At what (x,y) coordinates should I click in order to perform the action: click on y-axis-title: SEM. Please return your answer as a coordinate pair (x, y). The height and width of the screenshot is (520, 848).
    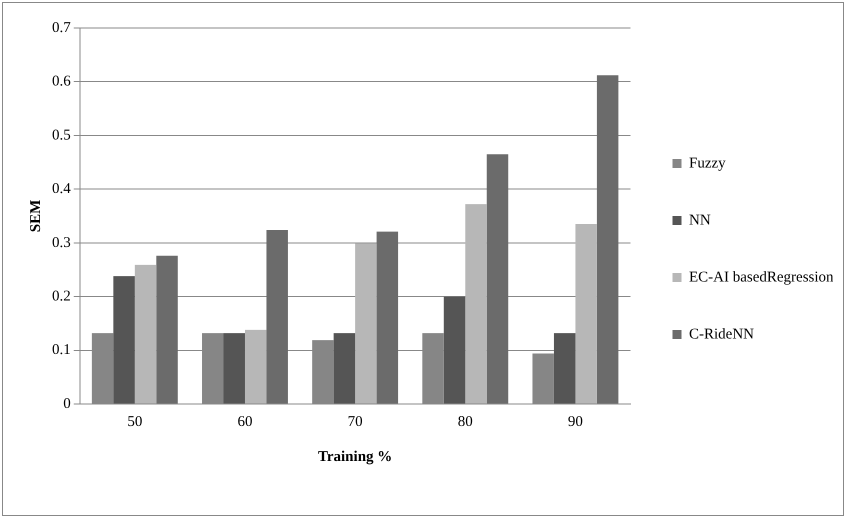
    Looking at the image, I should click on (36, 216).